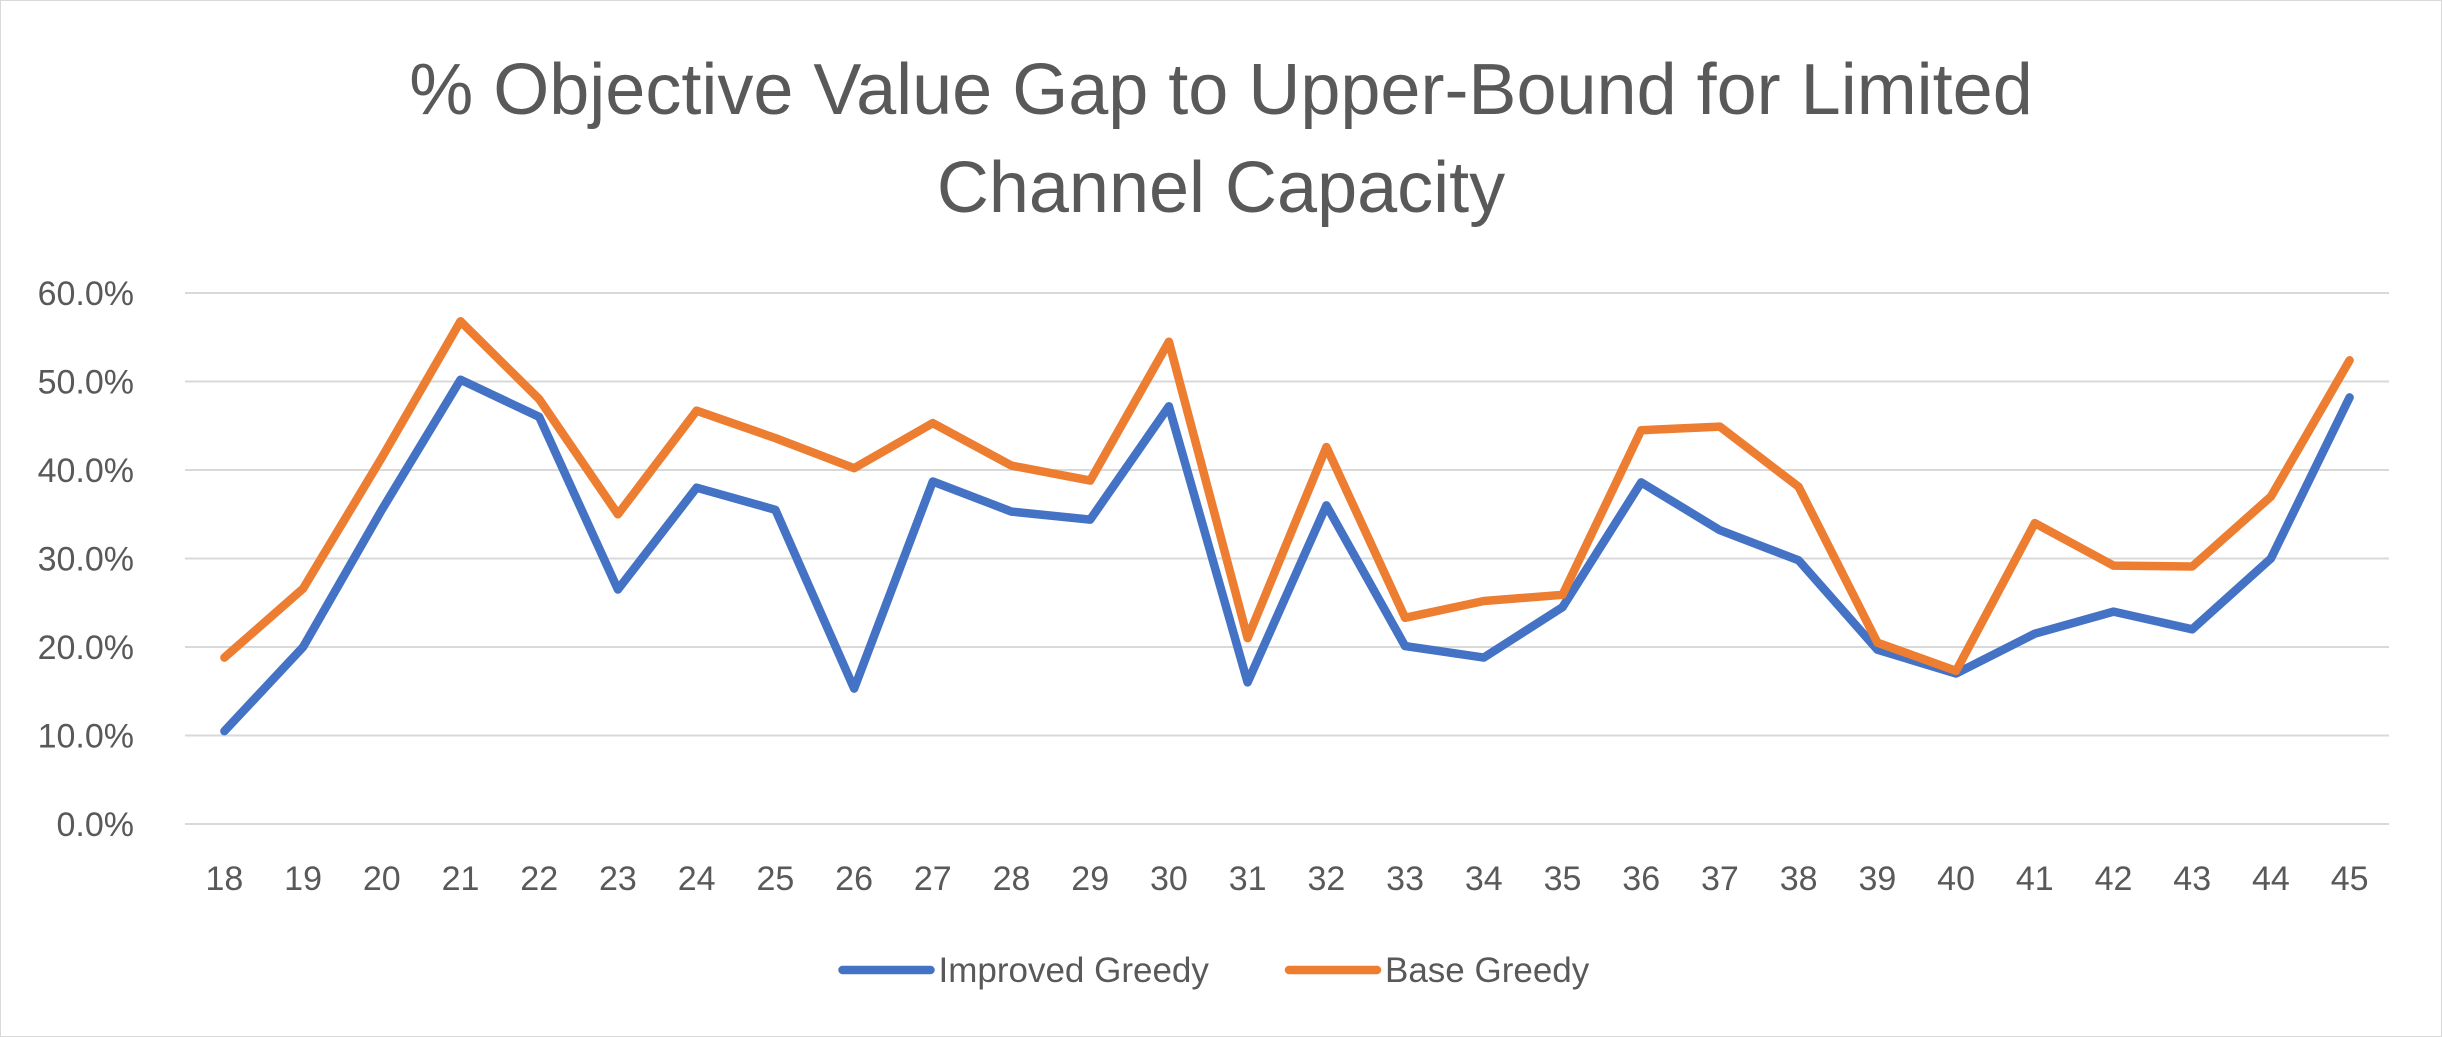 This screenshot has width=2442, height=1037. What do you see at coordinates (1248, 879) in the screenshot?
I see `x-tick-label: 31` at bounding box center [1248, 879].